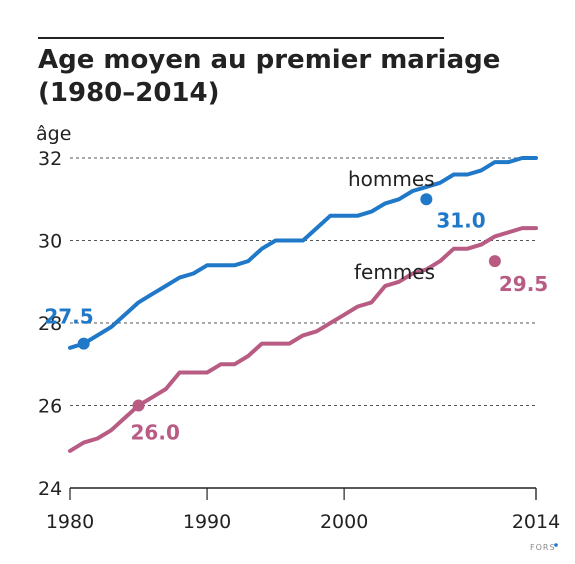 The width and height of the screenshot is (575, 564). I want to click on point-label-femmes-2011: 29.5, so click(523, 284).